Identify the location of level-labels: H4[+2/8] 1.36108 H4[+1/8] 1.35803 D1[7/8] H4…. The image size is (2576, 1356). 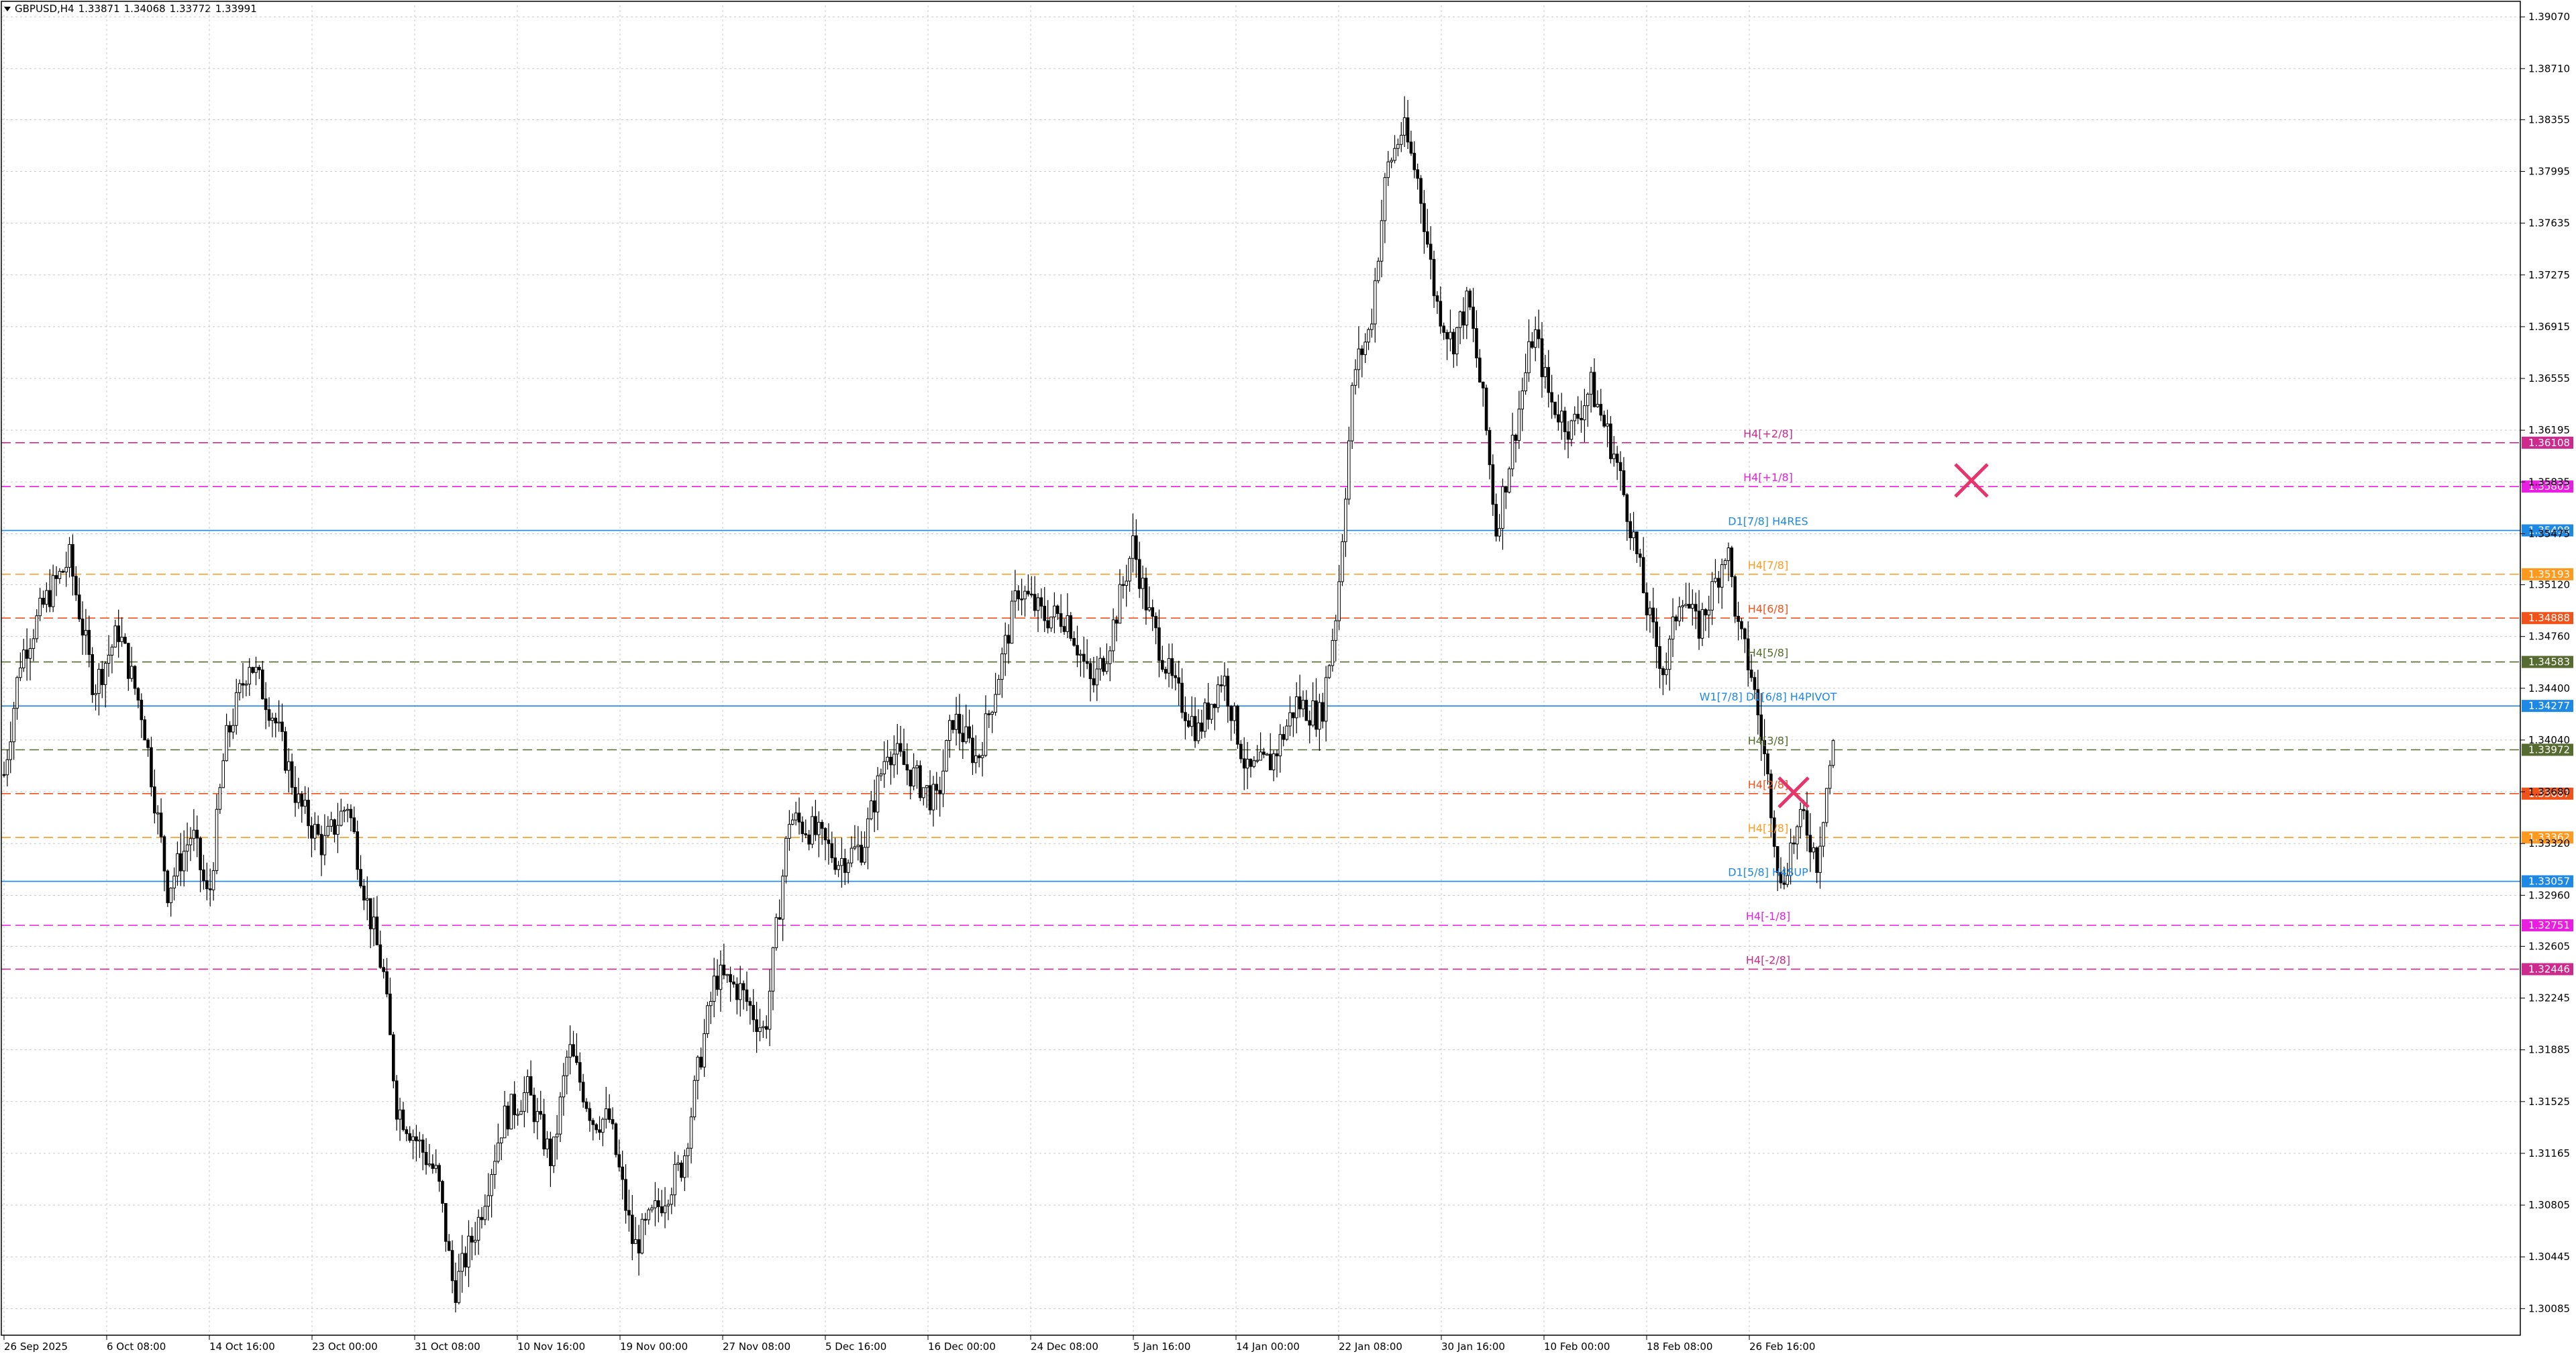
(2136, 701).